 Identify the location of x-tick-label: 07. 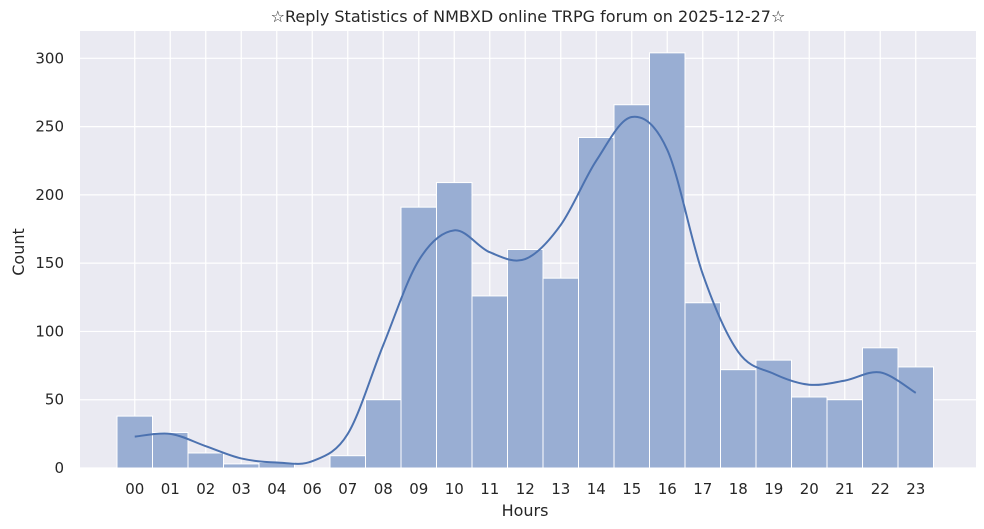
(347, 489).